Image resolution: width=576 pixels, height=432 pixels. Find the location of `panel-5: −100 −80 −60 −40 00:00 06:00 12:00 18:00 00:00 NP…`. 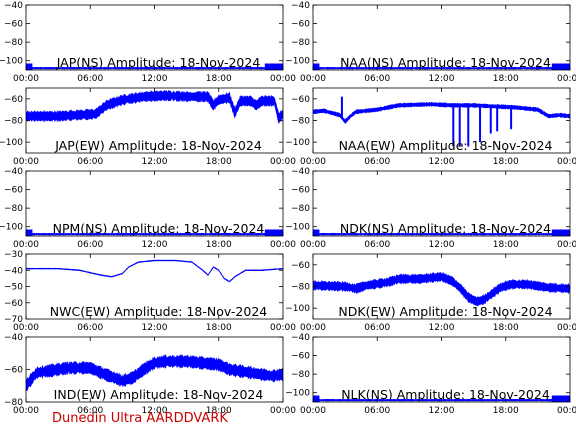

panel-5: −100 −80 −60 −40 00:00 06:00 12:00 18:00 00:00 NP… is located at coordinates (148, 208).